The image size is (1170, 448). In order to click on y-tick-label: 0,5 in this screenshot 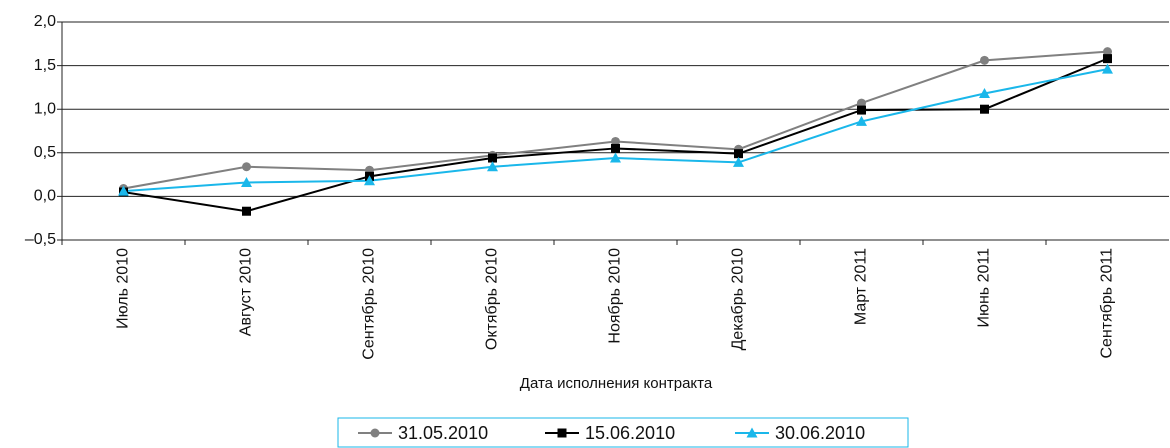, I will do `click(45, 152)`.